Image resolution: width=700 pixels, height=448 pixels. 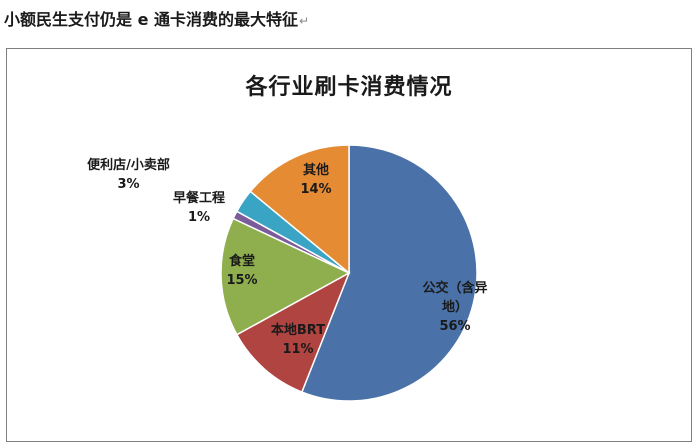 I want to click on heading-text: 小额民生支付仍是 e 通卡消费的最大特征, so click(x=151, y=19).